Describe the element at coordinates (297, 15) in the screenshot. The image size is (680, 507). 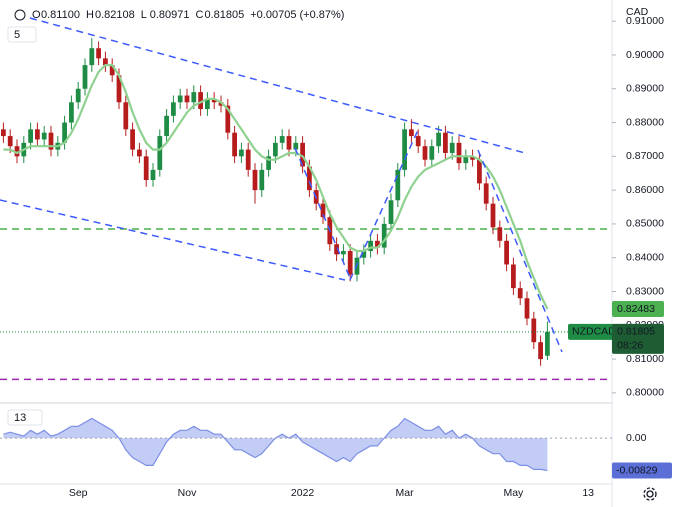
I see `header-value: +0.00705 (+0.87%)` at that location.